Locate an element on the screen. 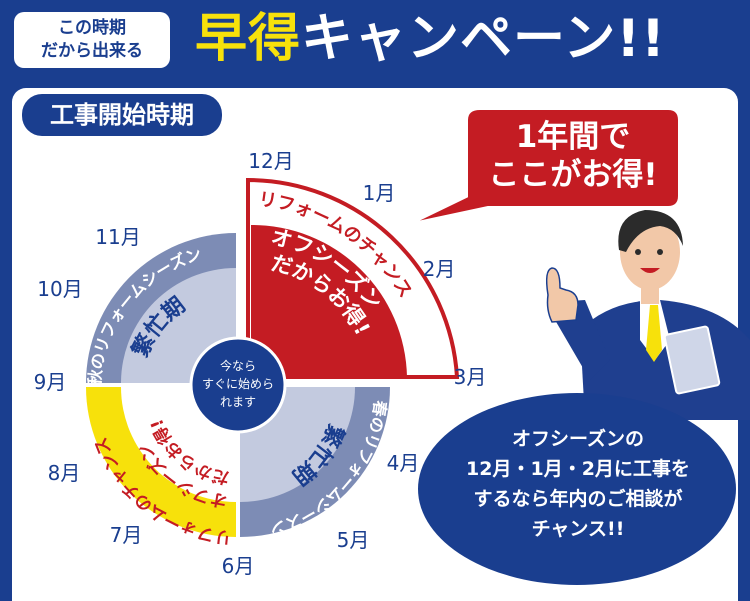 Image resolution: width=750 pixels, height=601 pixels. callout-line-3: するなら年内のご相談が is located at coordinates (578, 499).